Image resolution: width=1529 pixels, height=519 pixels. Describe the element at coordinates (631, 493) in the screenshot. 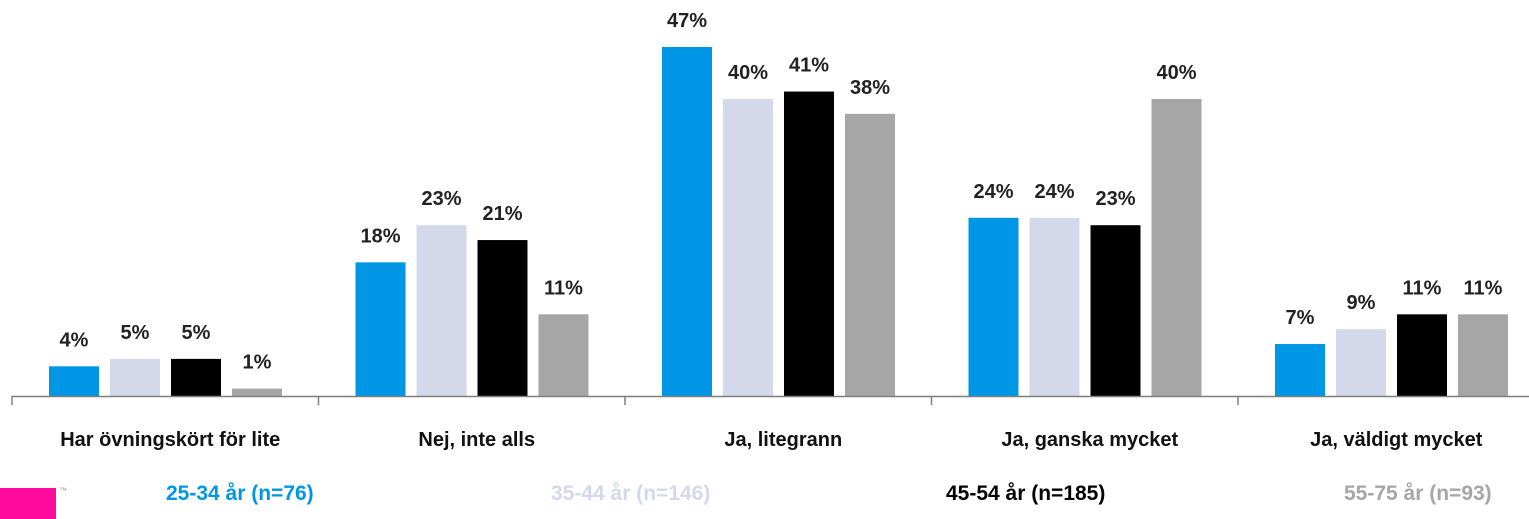

I see `legend-item-series-2: 35-44 år (n=146)` at that location.